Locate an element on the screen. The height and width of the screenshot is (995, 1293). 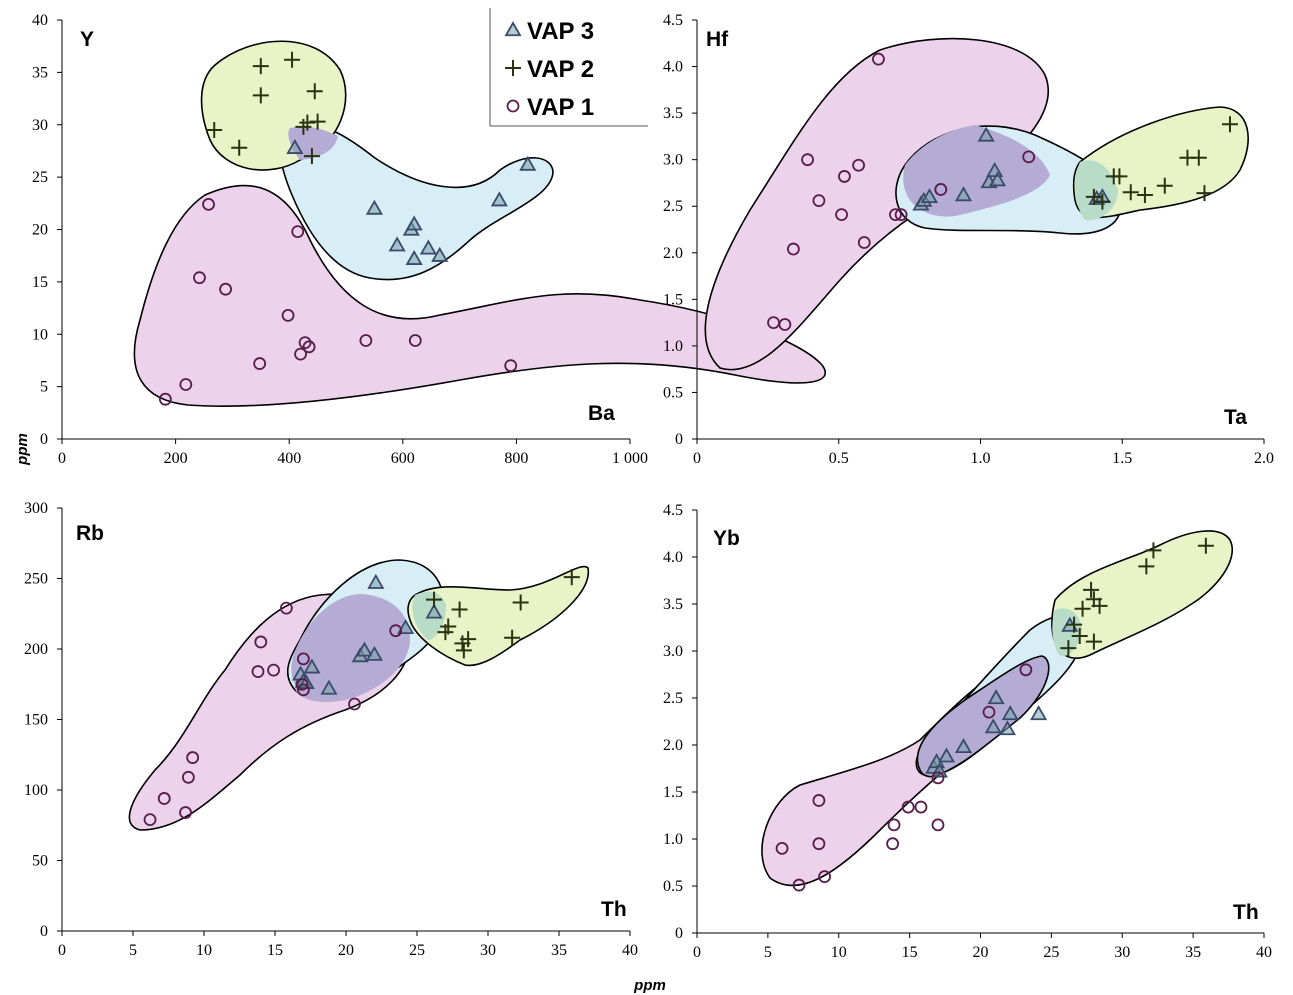
legend-label: VAP 3 is located at coordinates (560, 31).